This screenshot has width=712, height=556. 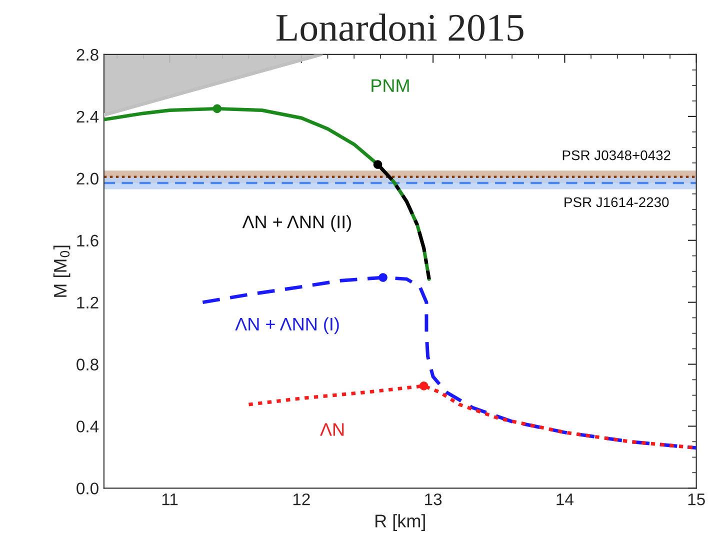 I want to click on chart-title: Lonardoni 2015, so click(x=400, y=27).